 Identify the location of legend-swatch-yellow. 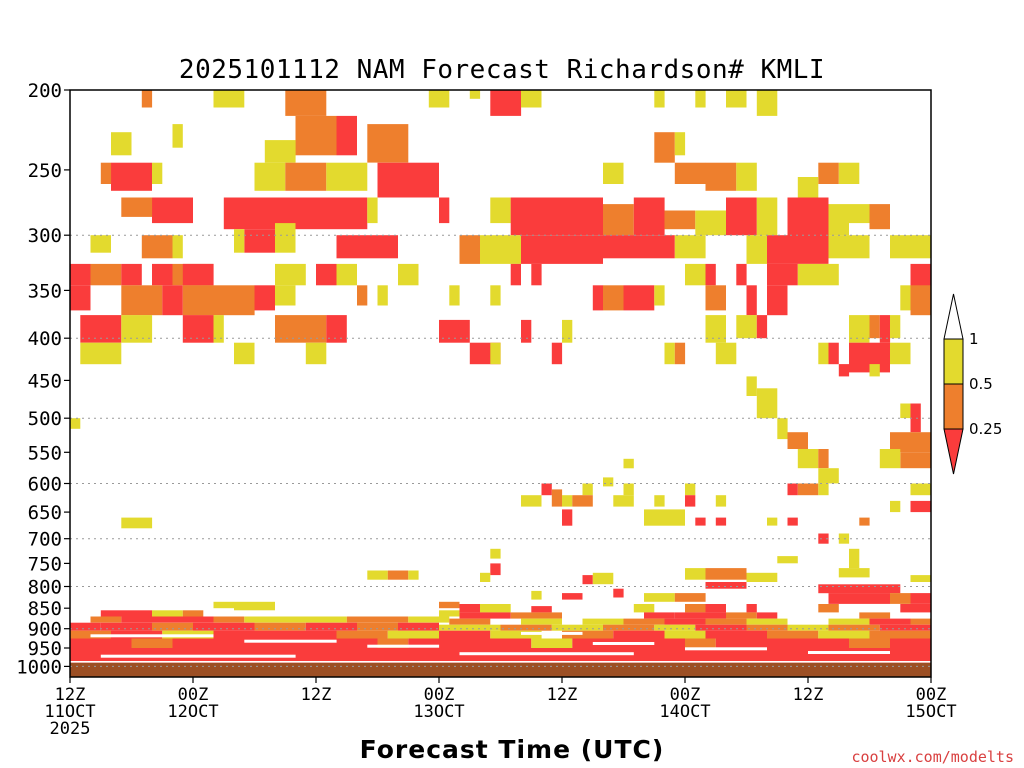
(953, 361).